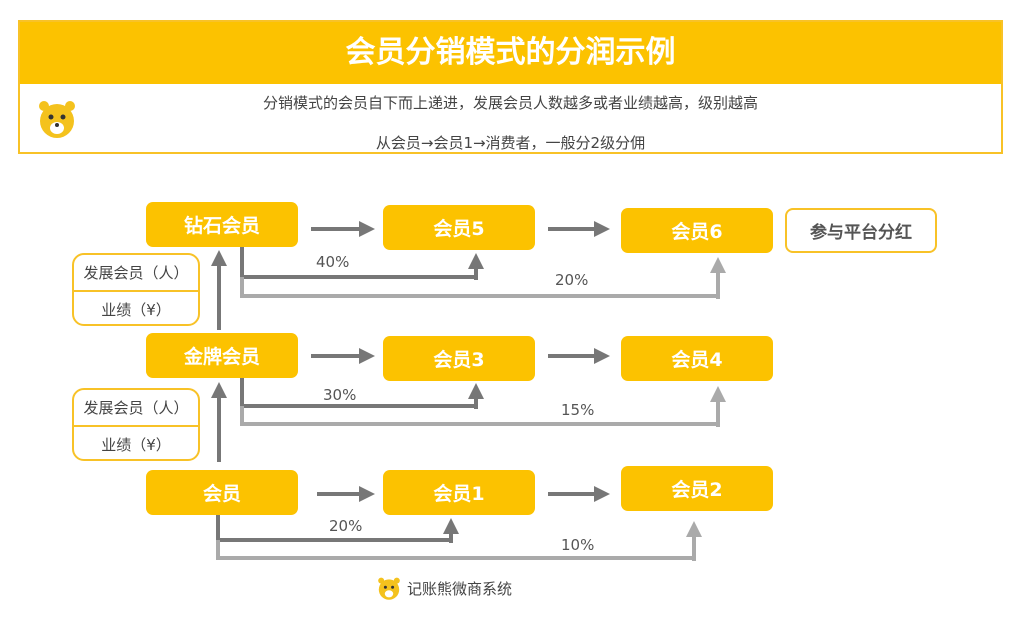 The height and width of the screenshot is (617, 1024). What do you see at coordinates (222, 224) in the screenshot?
I see `node-diamond-member: 钻石会员` at bounding box center [222, 224].